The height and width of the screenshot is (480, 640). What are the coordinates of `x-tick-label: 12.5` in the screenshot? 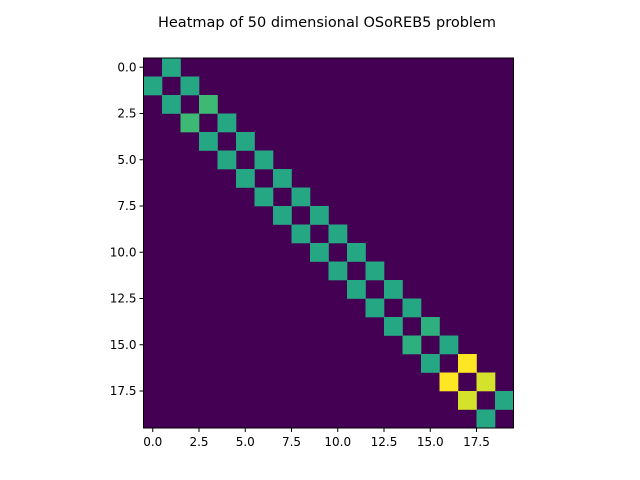 It's located at (384, 442).